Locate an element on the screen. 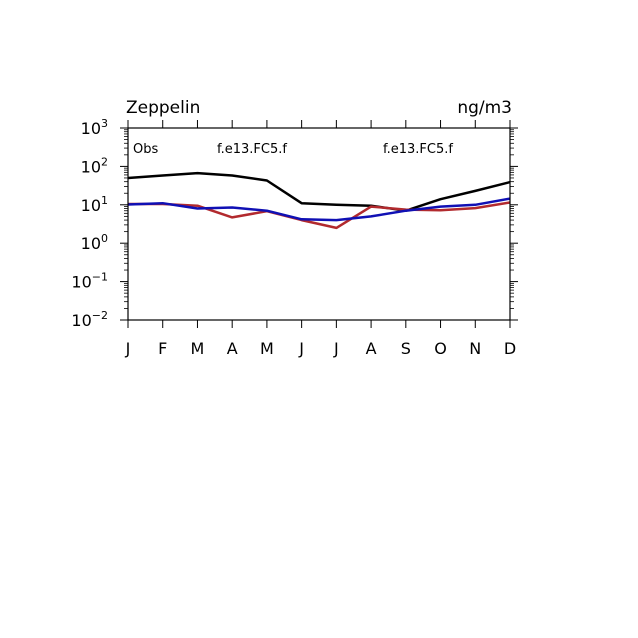 The image size is (638, 638). chart-title: Zeppelin is located at coordinates (163, 108).